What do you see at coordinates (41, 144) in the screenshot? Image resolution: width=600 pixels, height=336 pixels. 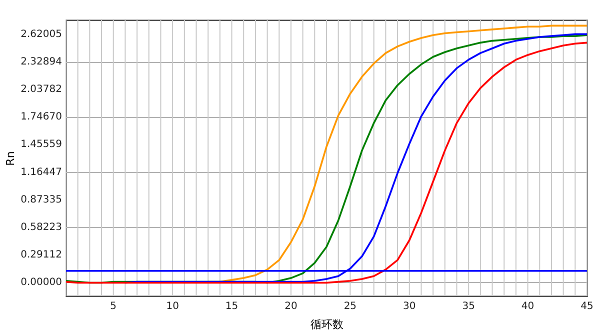 I see `y-tick-label: 1.45559` at bounding box center [41, 144].